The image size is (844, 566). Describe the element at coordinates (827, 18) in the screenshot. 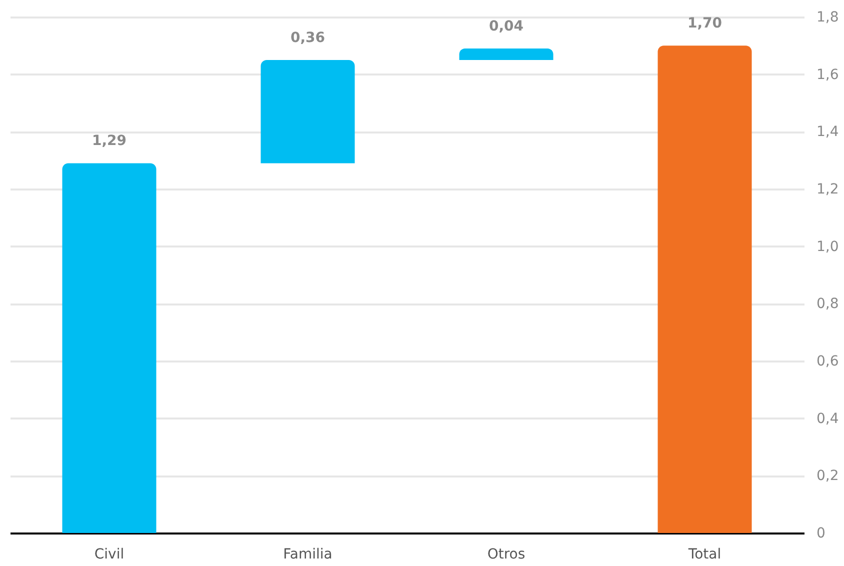

I see `y-tick-label: 1,8` at that location.